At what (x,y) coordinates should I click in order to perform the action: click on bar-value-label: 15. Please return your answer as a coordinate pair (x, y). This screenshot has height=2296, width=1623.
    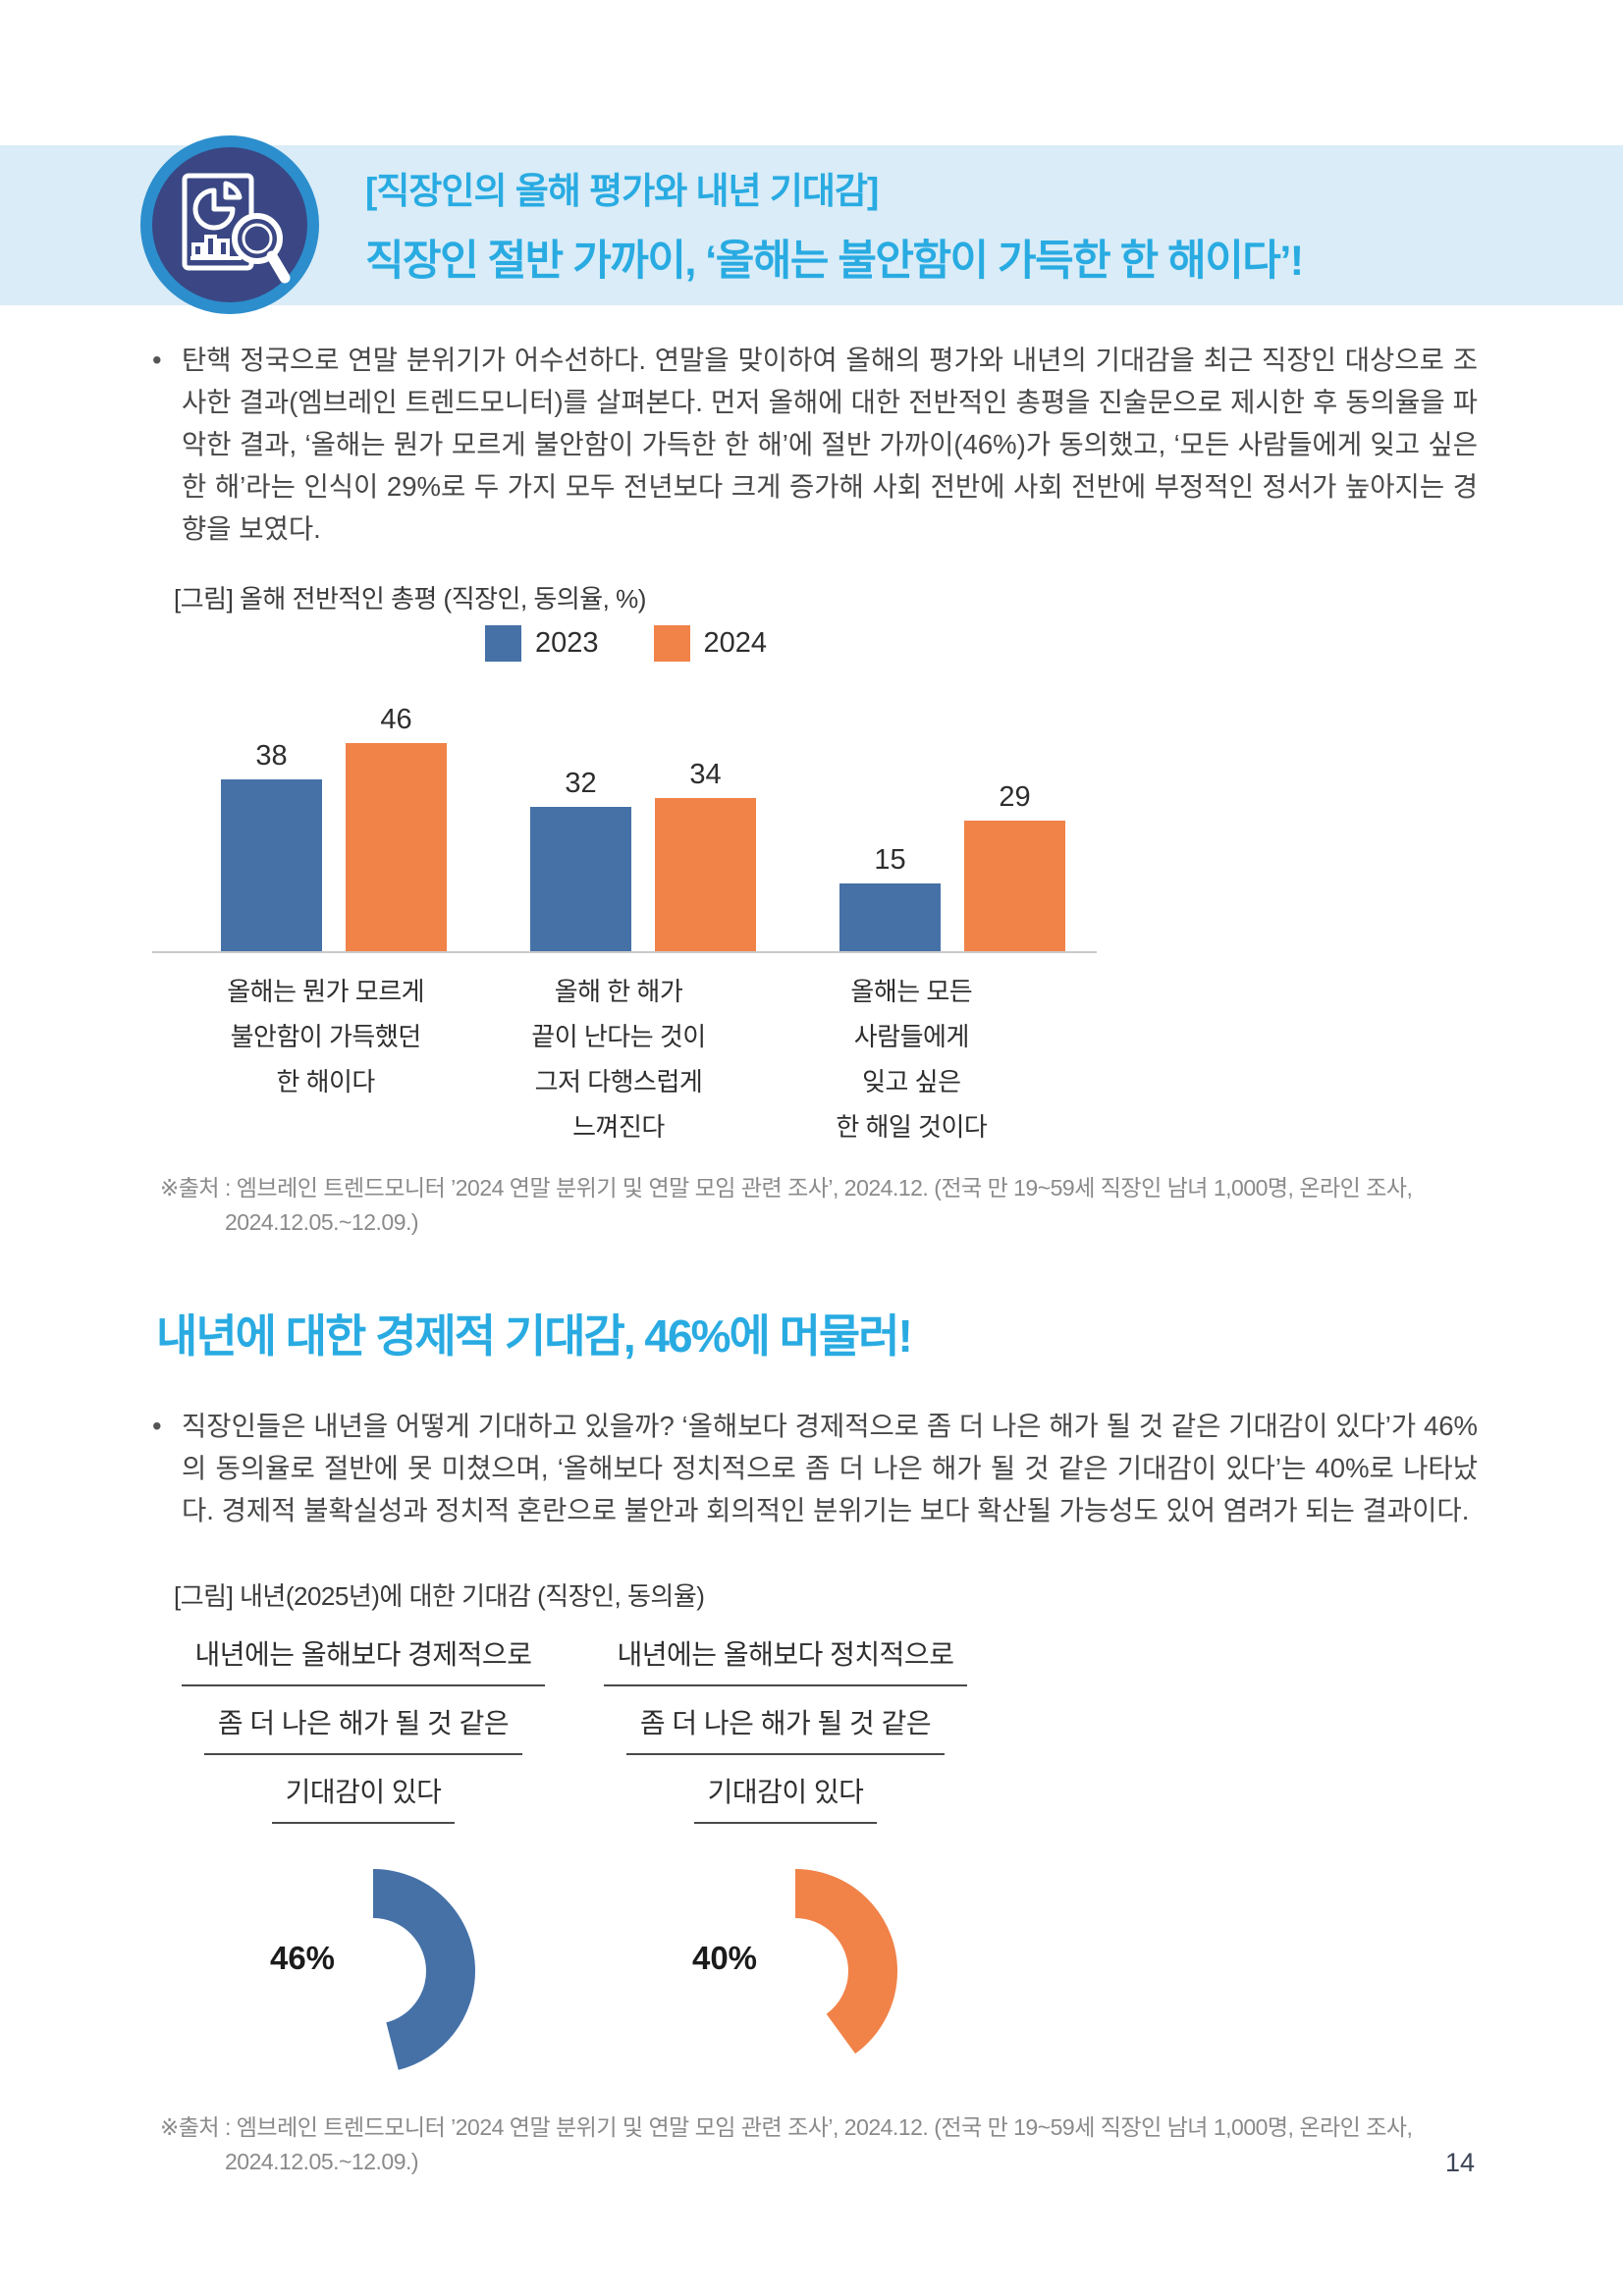
    Looking at the image, I should click on (890, 860).